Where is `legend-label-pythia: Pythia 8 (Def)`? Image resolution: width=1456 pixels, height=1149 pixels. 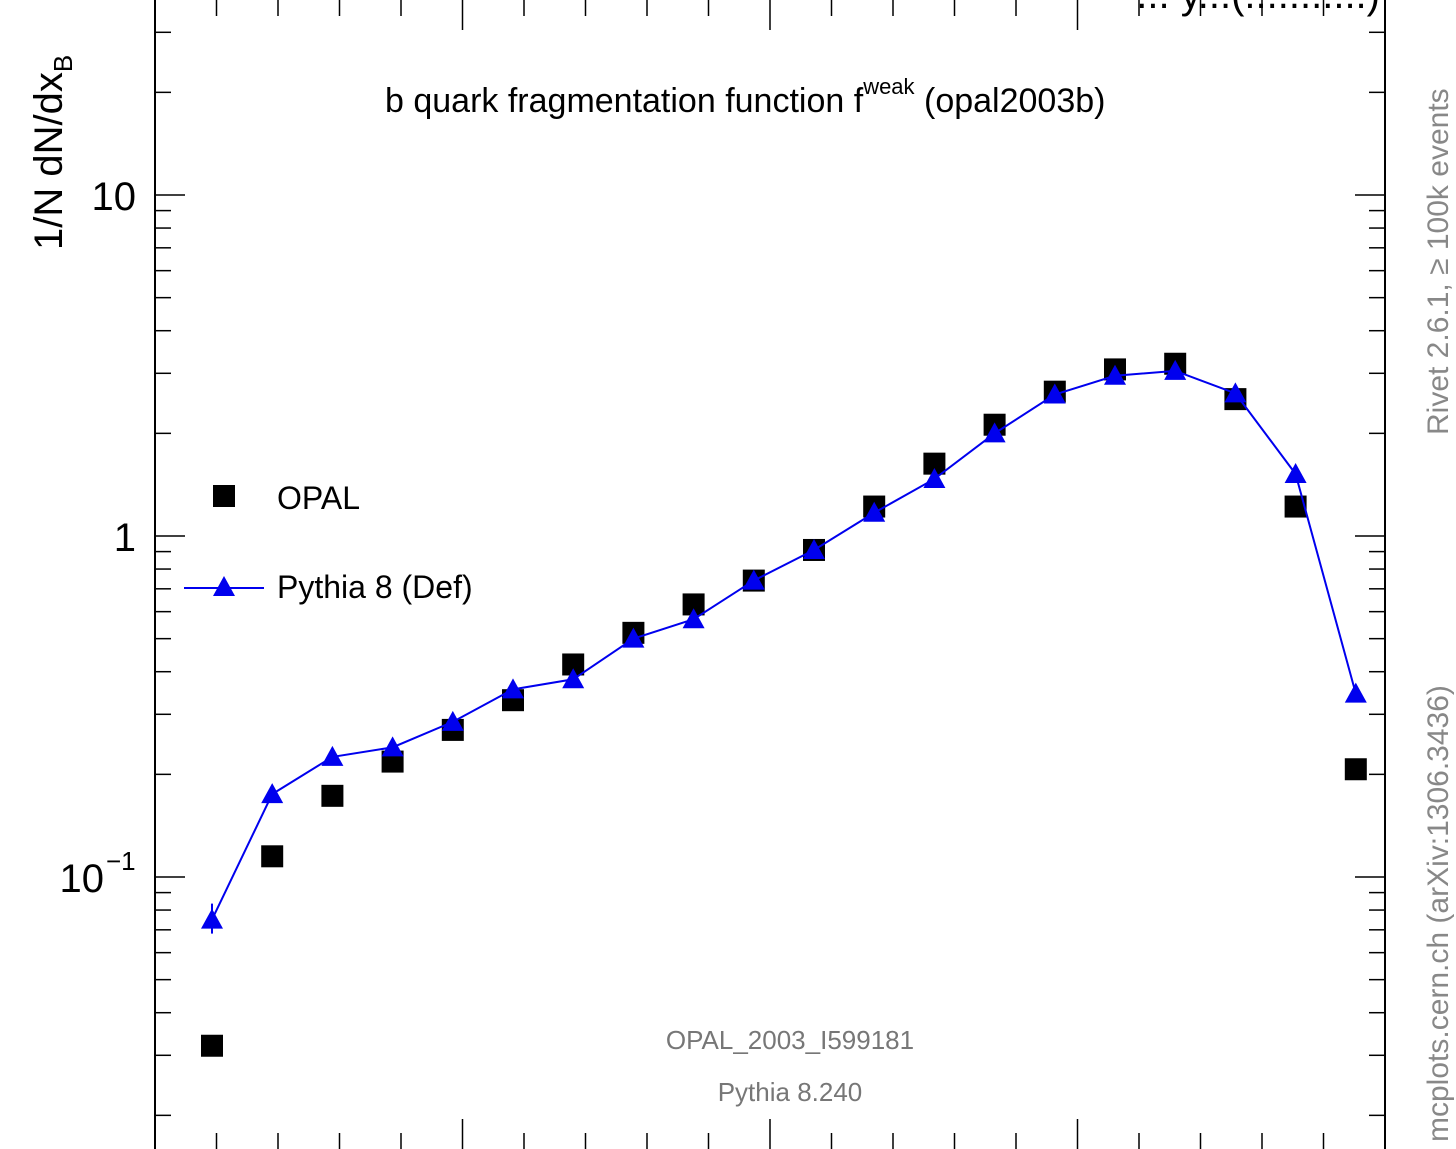 legend-label-pythia: Pythia 8 (Def) is located at coordinates (375, 587).